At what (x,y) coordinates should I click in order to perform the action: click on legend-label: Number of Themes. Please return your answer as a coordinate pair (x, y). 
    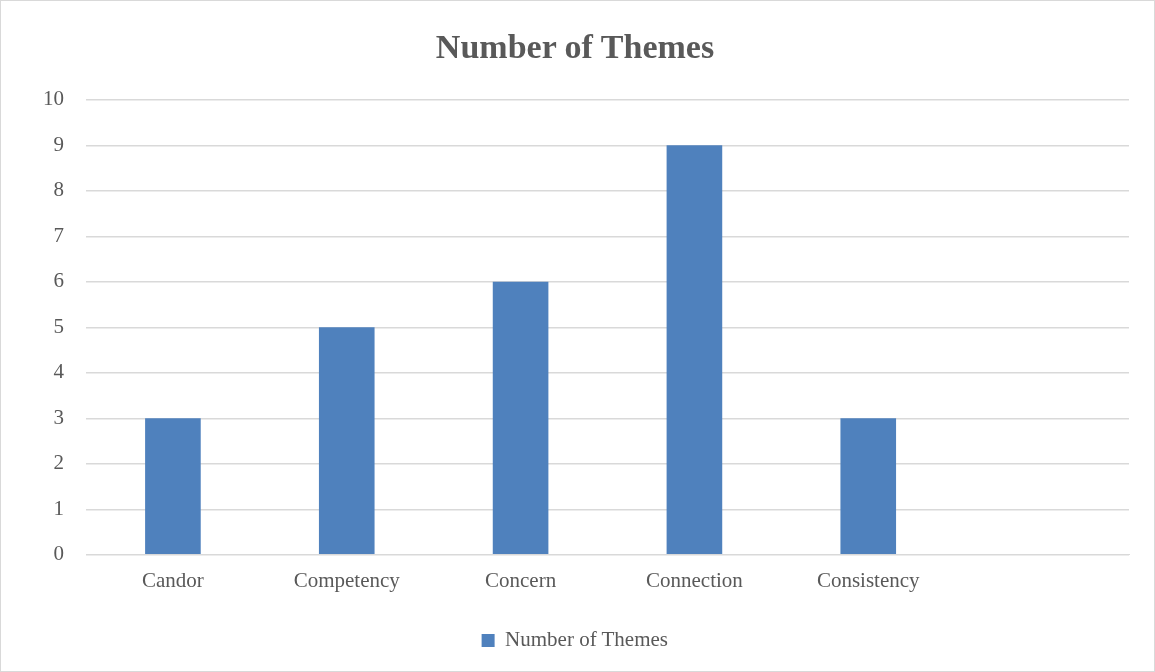
    Looking at the image, I should click on (587, 639).